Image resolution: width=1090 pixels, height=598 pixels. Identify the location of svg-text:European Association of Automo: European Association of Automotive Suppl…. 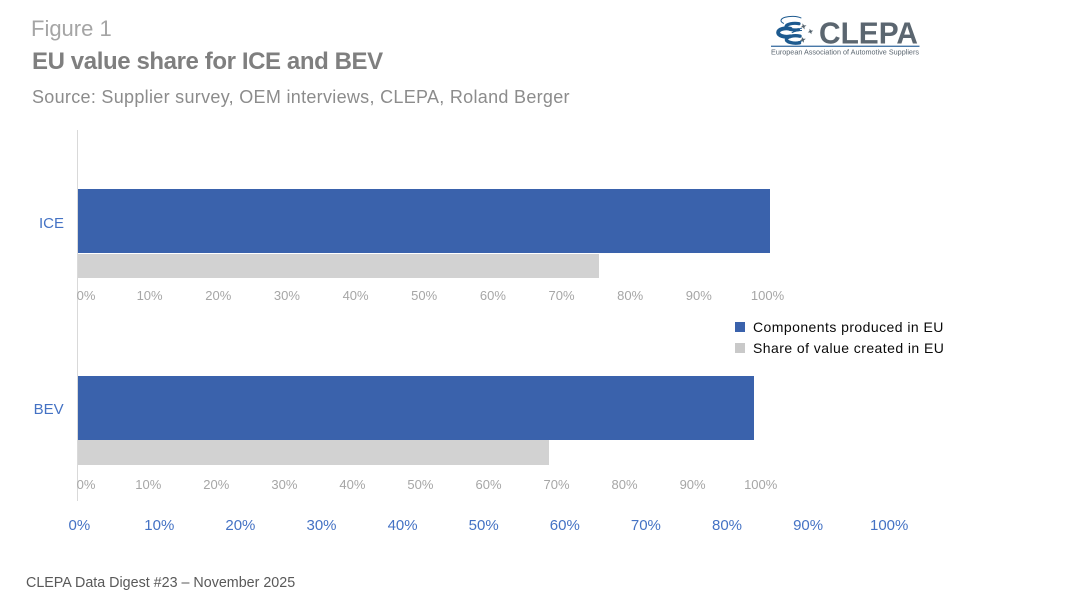
(845, 52).